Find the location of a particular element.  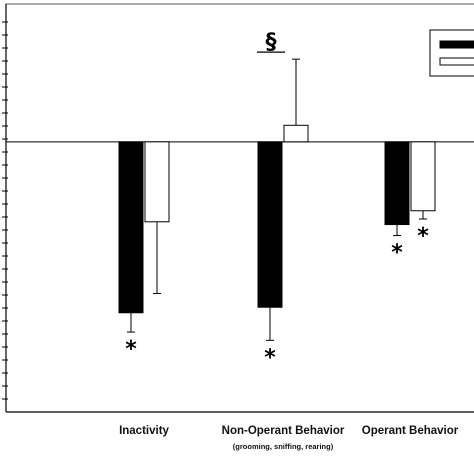

section-sign-marker: § is located at coordinates (271, 42).